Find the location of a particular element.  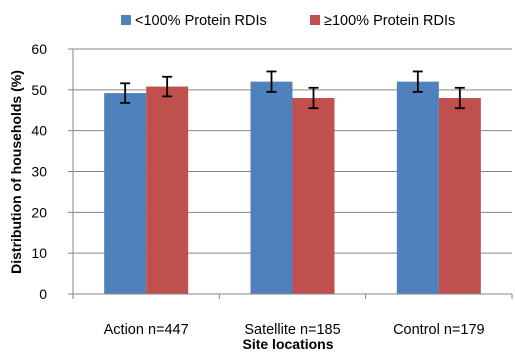

error-bars is located at coordinates (292, 90).